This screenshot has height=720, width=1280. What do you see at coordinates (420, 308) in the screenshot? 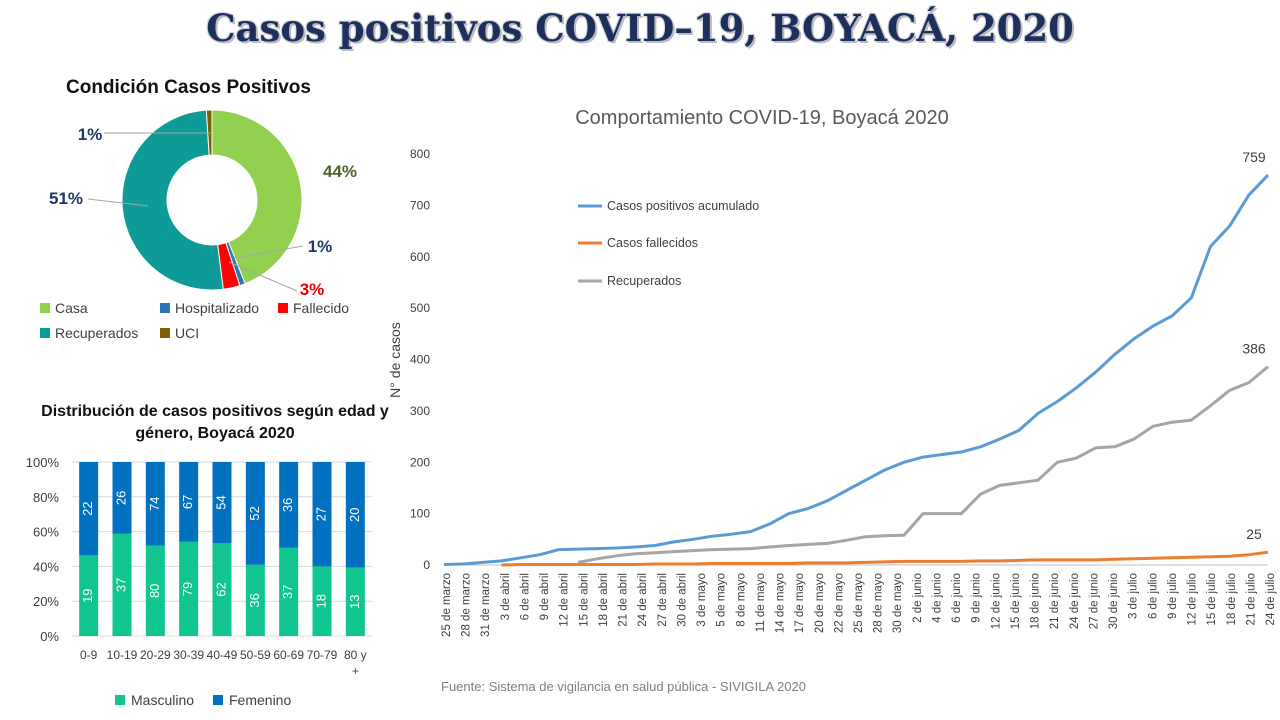
I see `line-y-tick-label: 500` at bounding box center [420, 308].